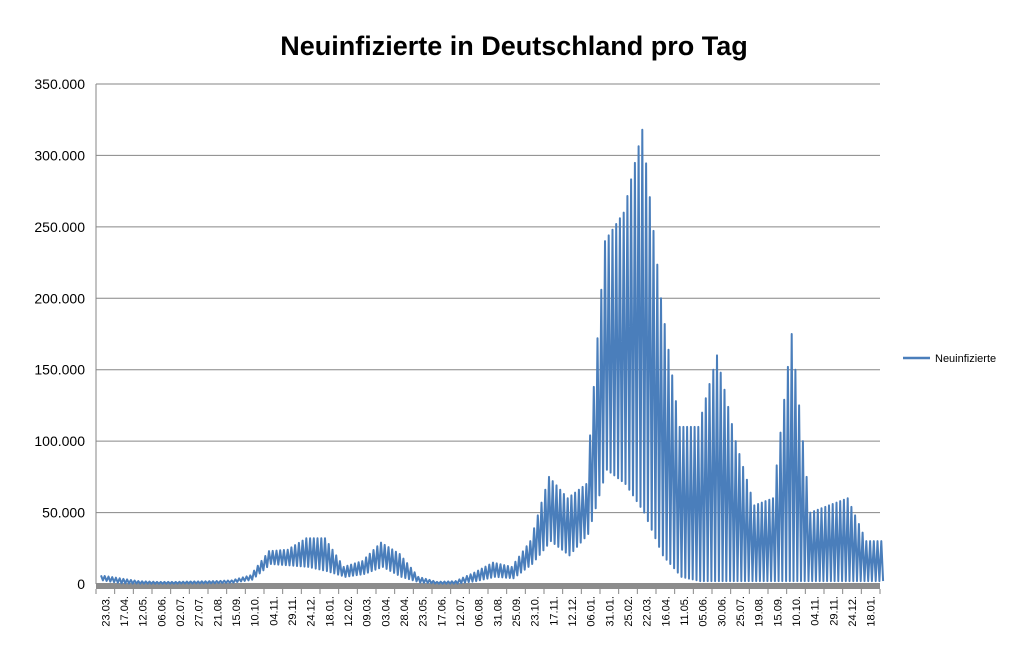 This screenshot has width=1014, height=656. What do you see at coordinates (554, 611) in the screenshot?
I see `x-tick-label: 17.11.` at bounding box center [554, 611].